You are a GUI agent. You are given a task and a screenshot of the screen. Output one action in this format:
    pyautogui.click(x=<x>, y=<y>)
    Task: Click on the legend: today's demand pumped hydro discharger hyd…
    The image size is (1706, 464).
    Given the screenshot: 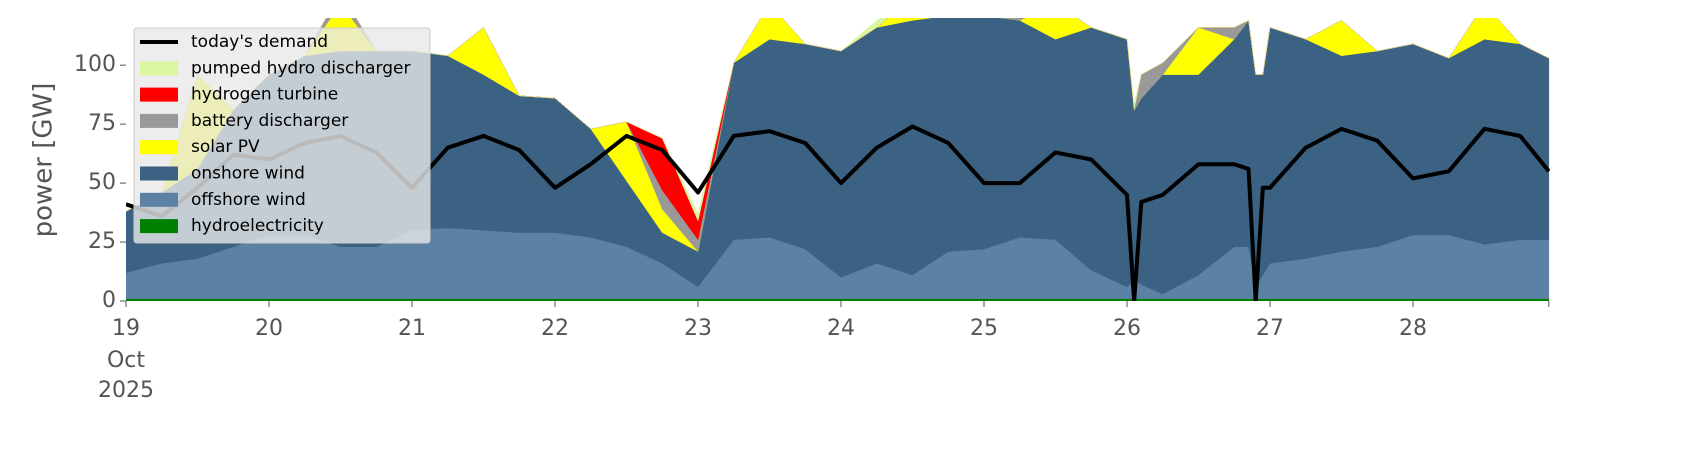 What is the action you would take?
    pyautogui.click(x=282, y=135)
    